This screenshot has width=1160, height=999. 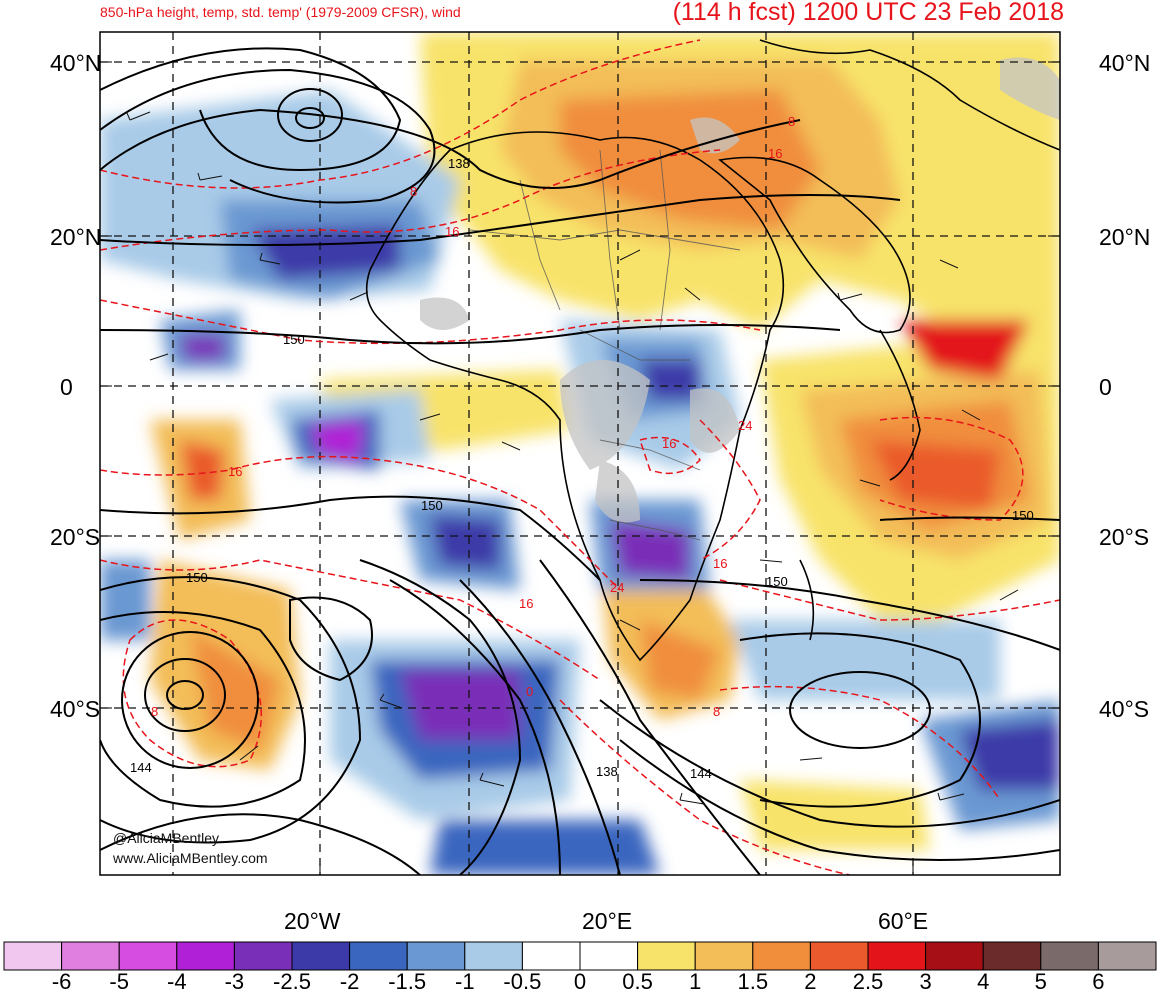 I want to click on map-title: (114 h fcst) 1200 UTC 23 Feb 2018, so click(x=868, y=13).